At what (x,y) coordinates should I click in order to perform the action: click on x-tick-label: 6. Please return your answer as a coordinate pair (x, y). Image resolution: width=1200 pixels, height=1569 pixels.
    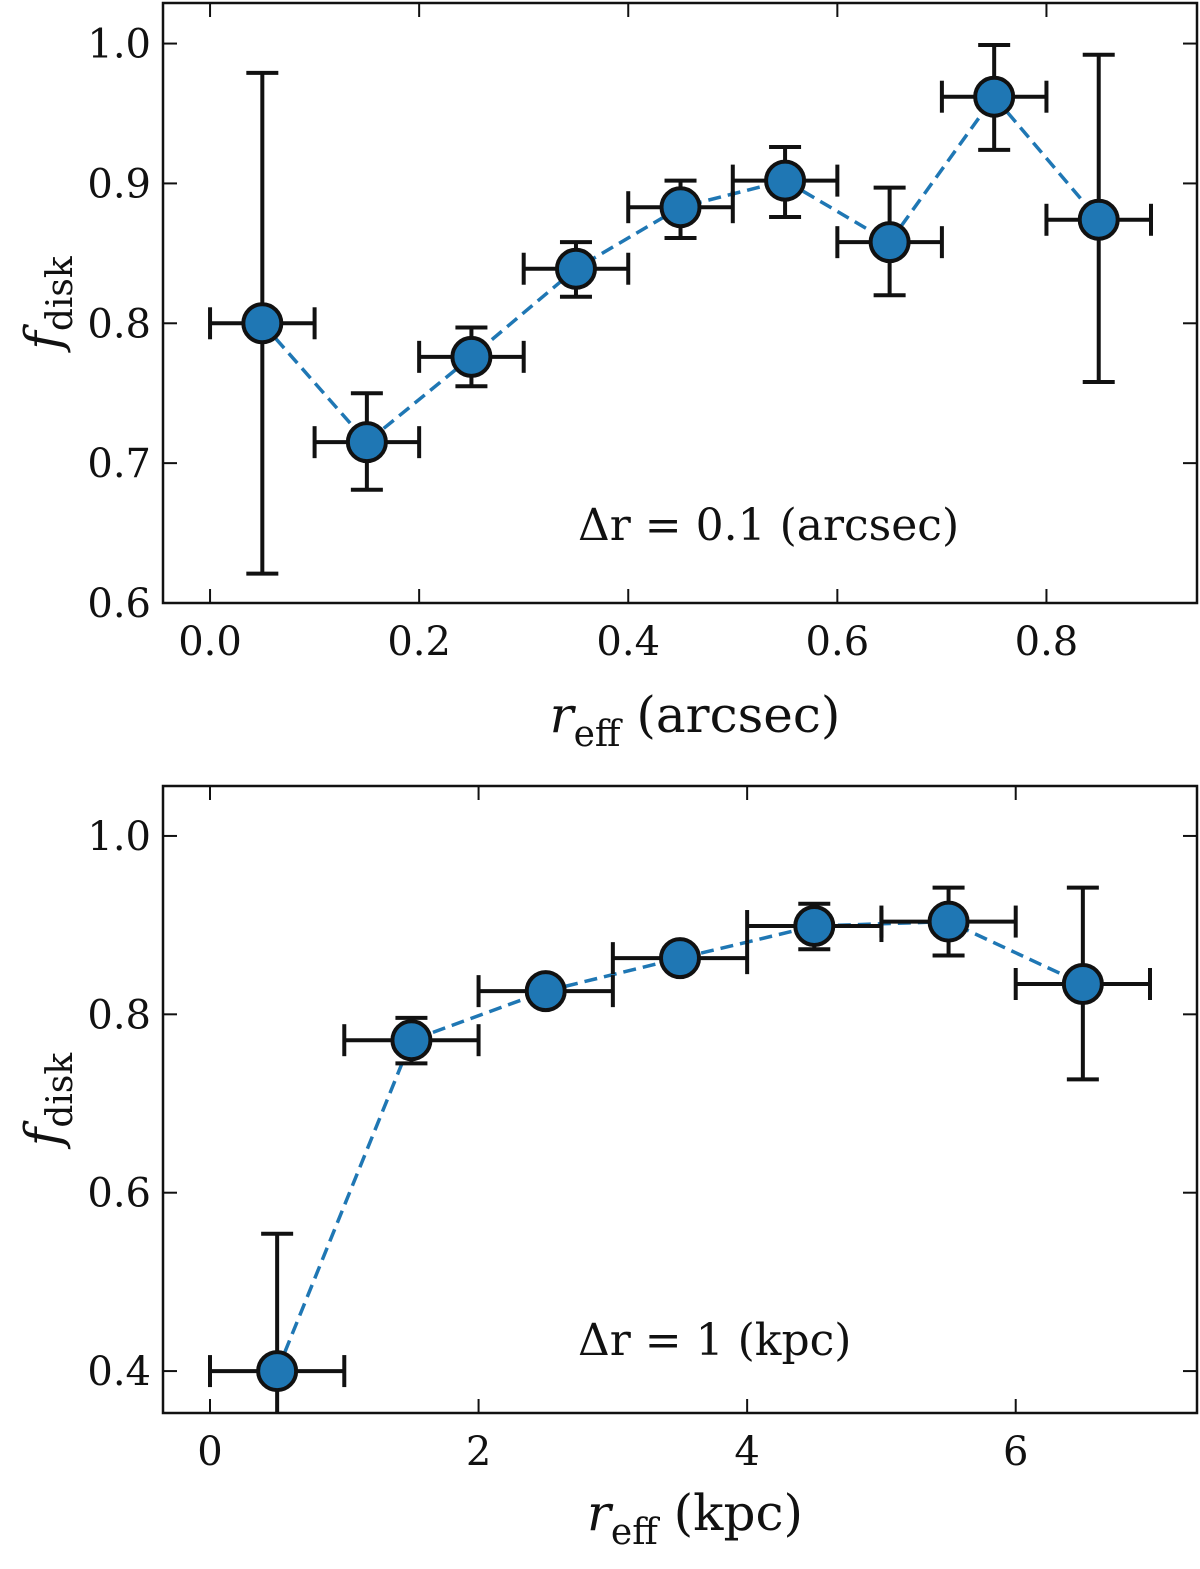
    Looking at the image, I should click on (1015, 1452).